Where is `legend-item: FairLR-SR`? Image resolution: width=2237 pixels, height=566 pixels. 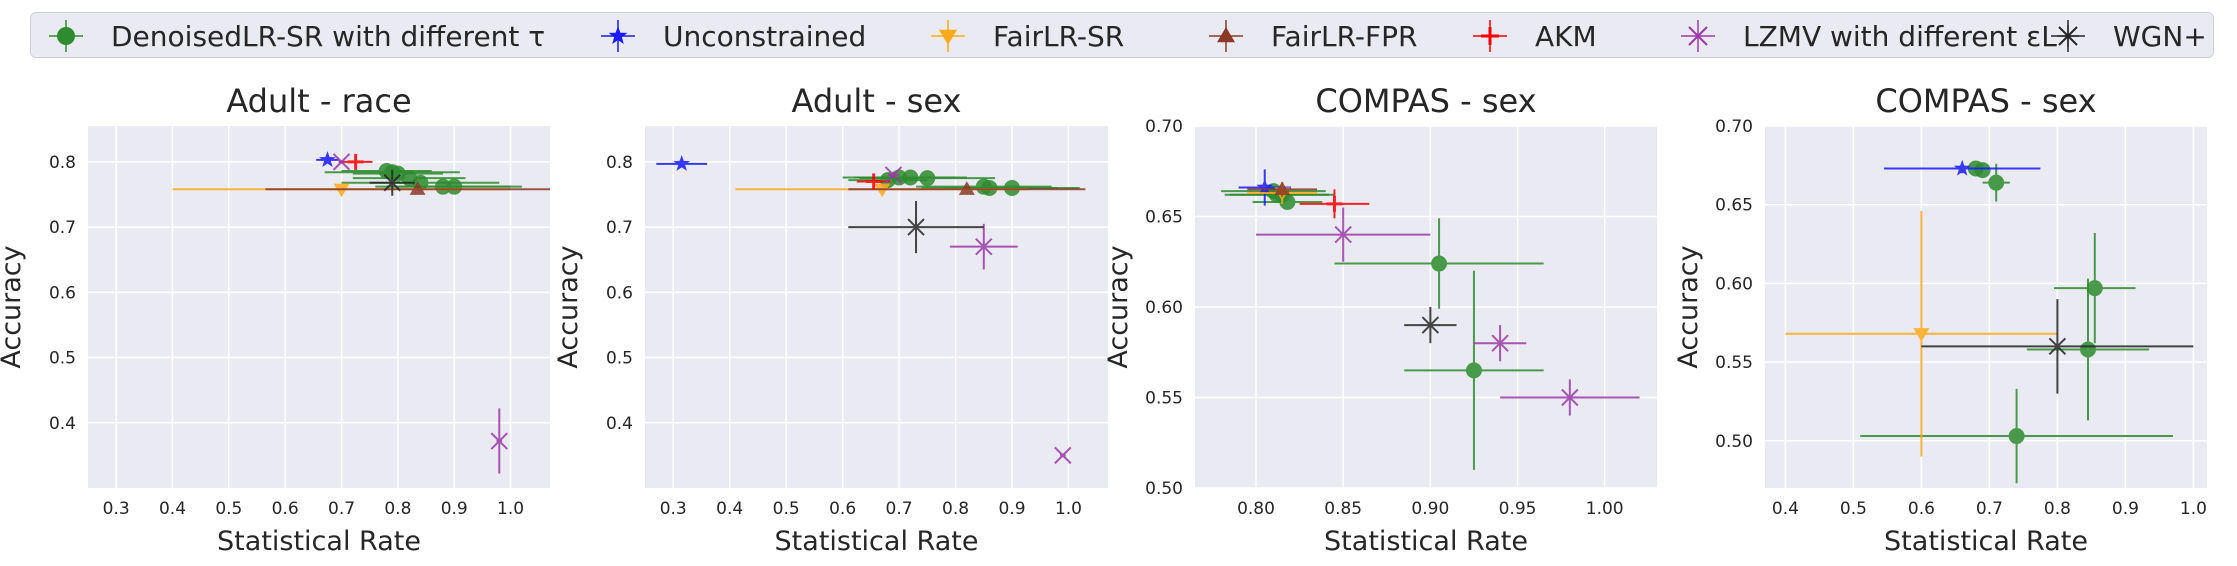
legend-item: FairLR-SR is located at coordinates (1027, 36).